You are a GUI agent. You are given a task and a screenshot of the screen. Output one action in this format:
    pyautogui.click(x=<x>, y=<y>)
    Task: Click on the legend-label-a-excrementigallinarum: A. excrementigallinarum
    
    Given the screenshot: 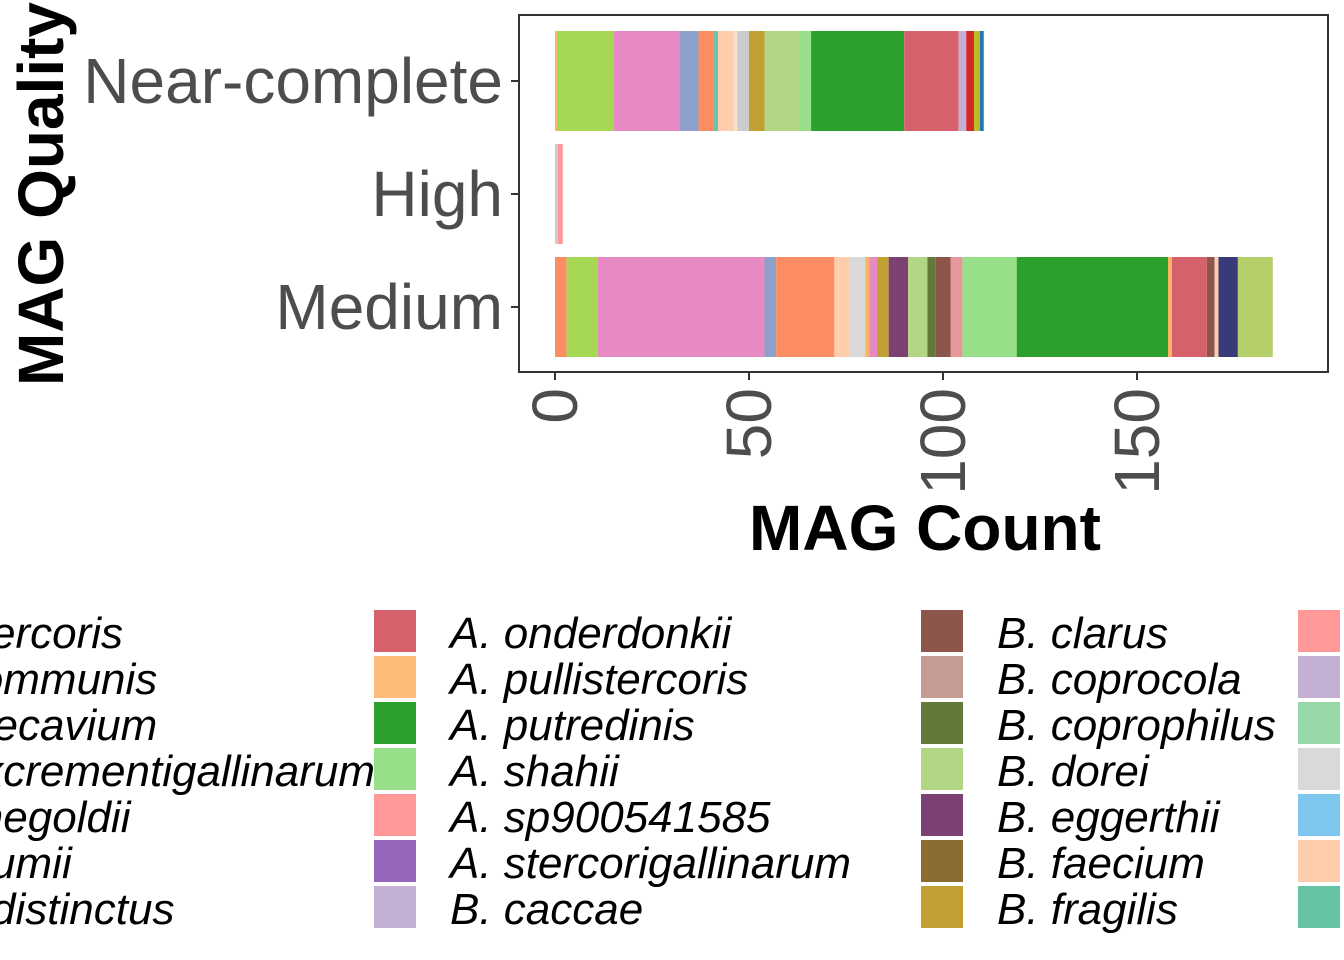 What is the action you would take?
    pyautogui.click(x=187, y=771)
    